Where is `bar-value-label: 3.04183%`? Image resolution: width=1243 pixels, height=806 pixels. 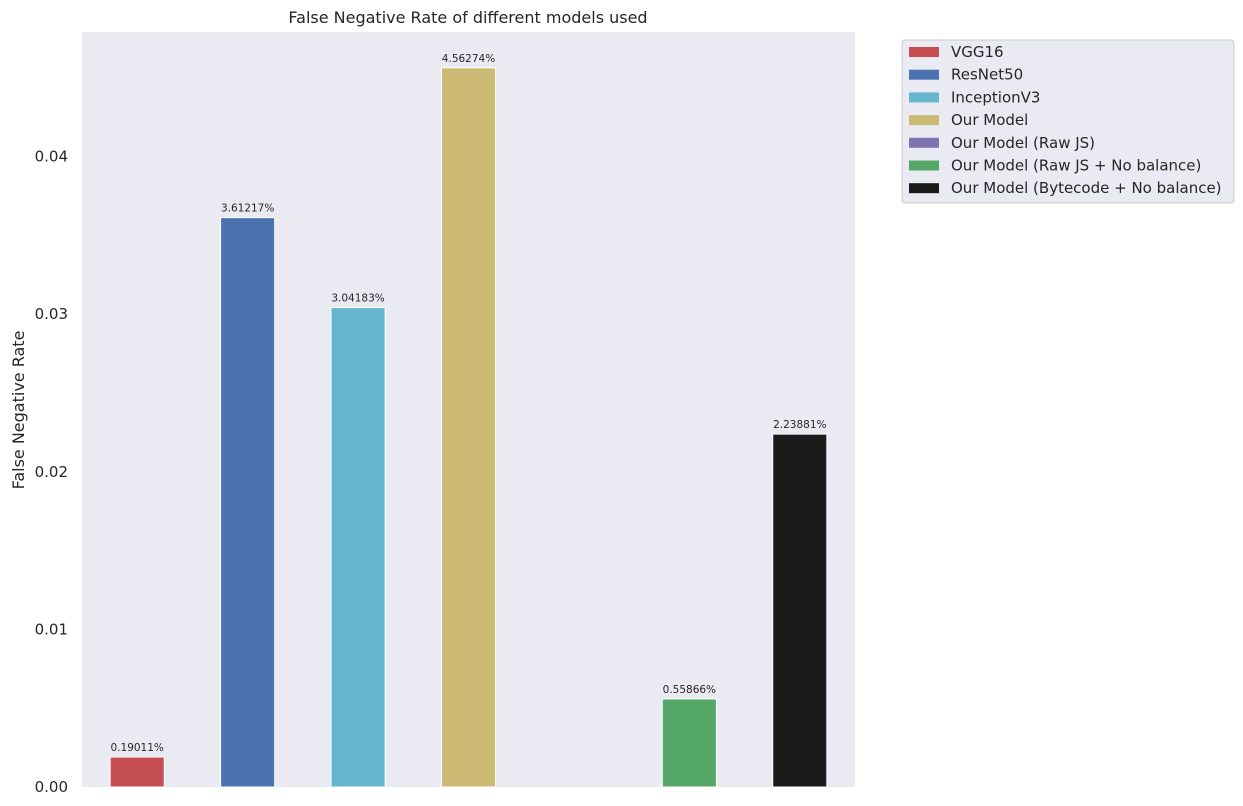
bar-value-label: 3.04183% is located at coordinates (357, 299).